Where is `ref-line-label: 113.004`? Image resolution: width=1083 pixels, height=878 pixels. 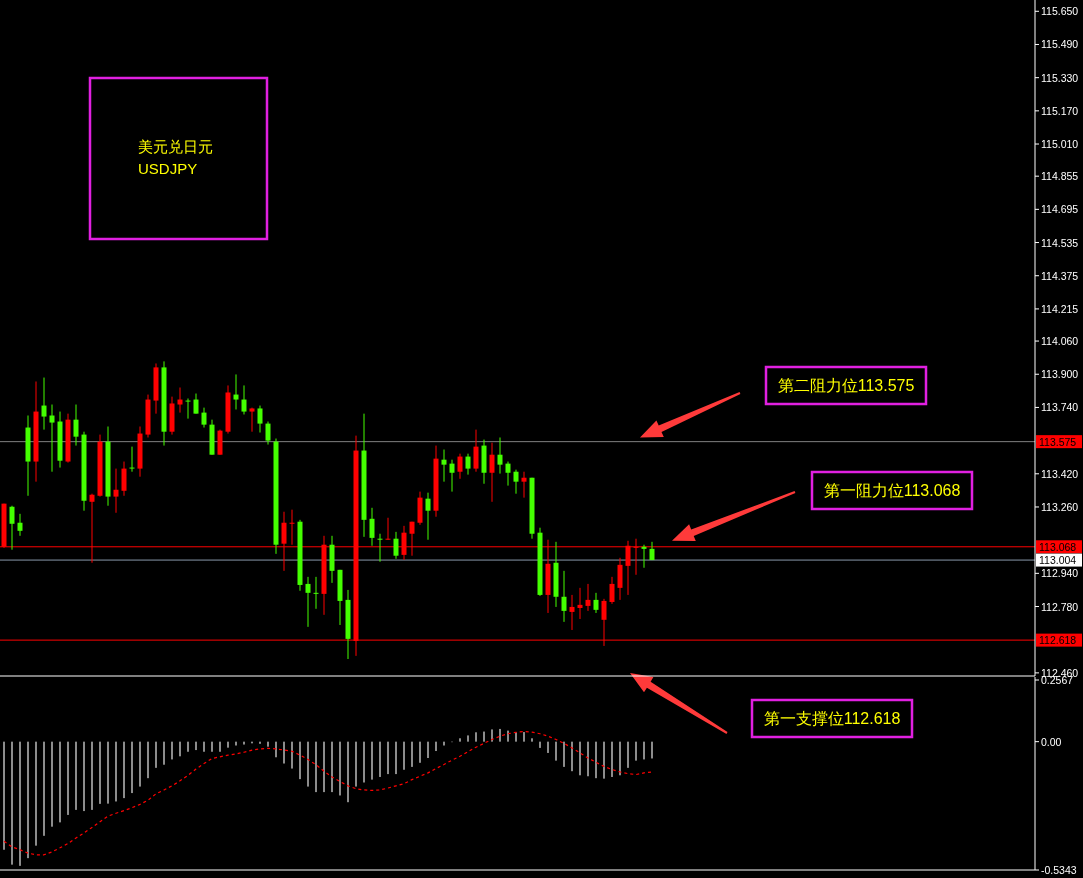 ref-line-label: 113.004 is located at coordinates (1058, 560).